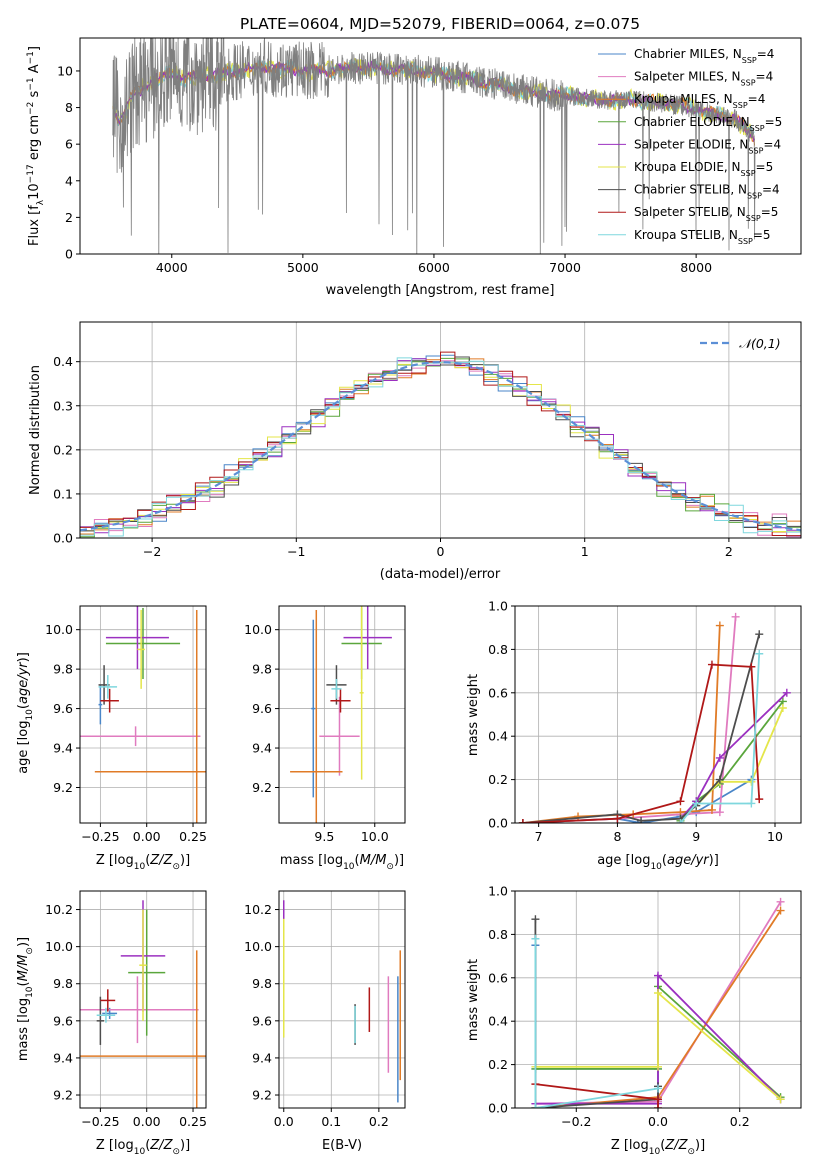 This screenshot has width=819, height=1170. What do you see at coordinates (324, 836) in the screenshot?
I see `x-tick-label: 9.5` at bounding box center [324, 836].